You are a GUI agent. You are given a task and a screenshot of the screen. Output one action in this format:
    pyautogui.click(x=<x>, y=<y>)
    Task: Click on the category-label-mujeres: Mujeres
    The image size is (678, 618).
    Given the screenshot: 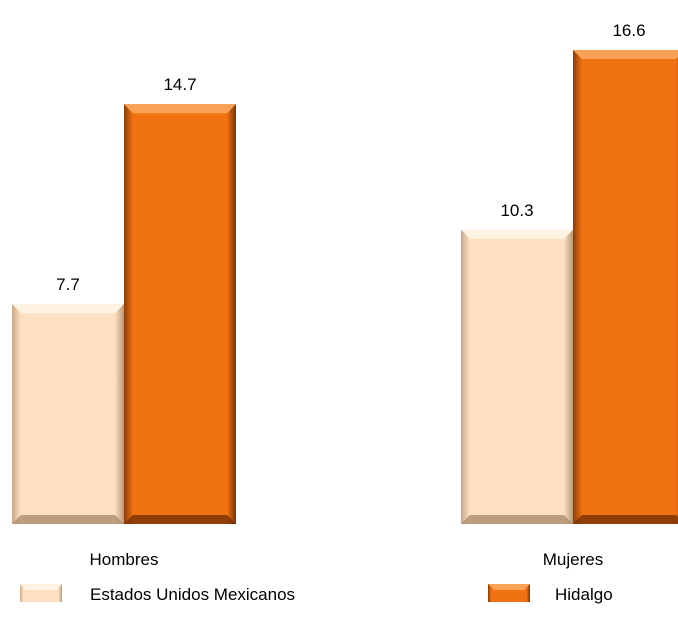 What is the action you would take?
    pyautogui.click(x=573, y=559)
    